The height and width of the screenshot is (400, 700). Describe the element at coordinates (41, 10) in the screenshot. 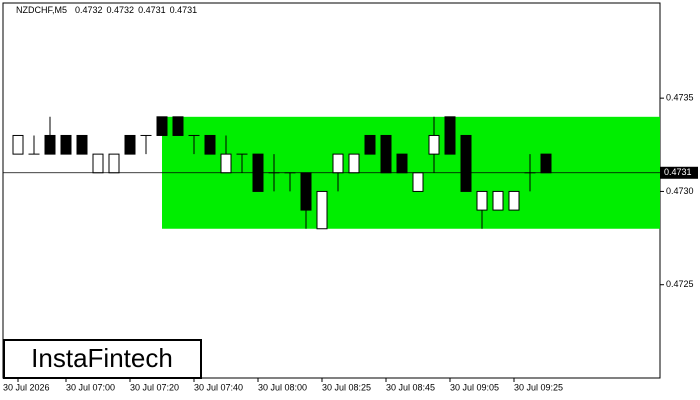

I see `symbol: NZDCHF,M5` at that location.